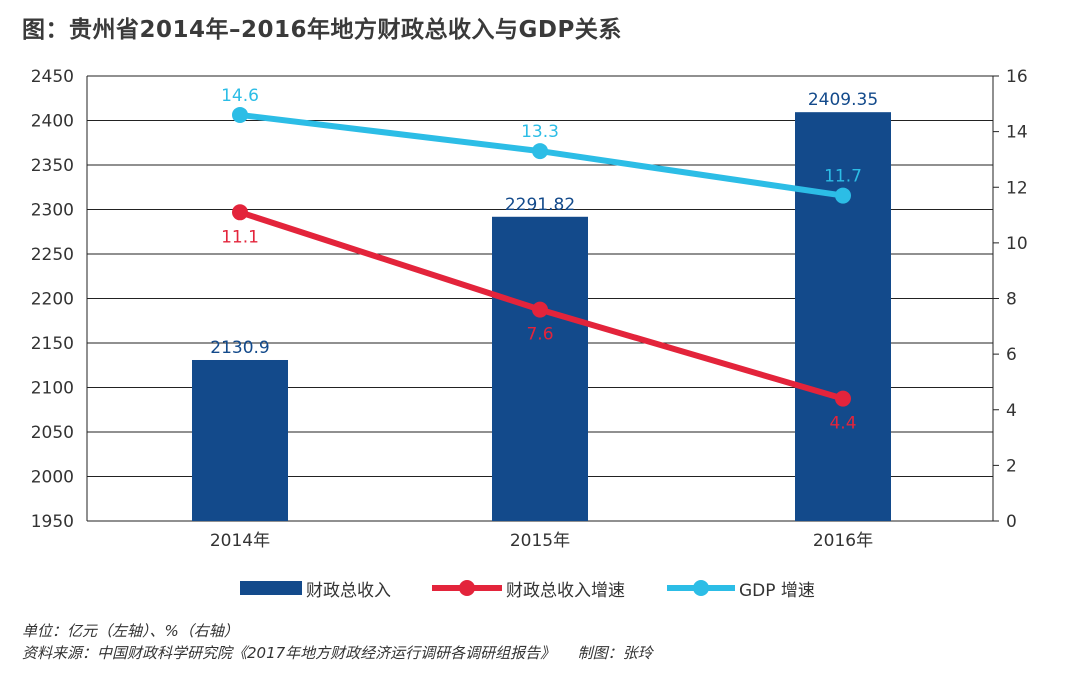 The width and height of the screenshot is (1072, 682). I want to click on x-tick-label: 2015年, so click(540, 541).